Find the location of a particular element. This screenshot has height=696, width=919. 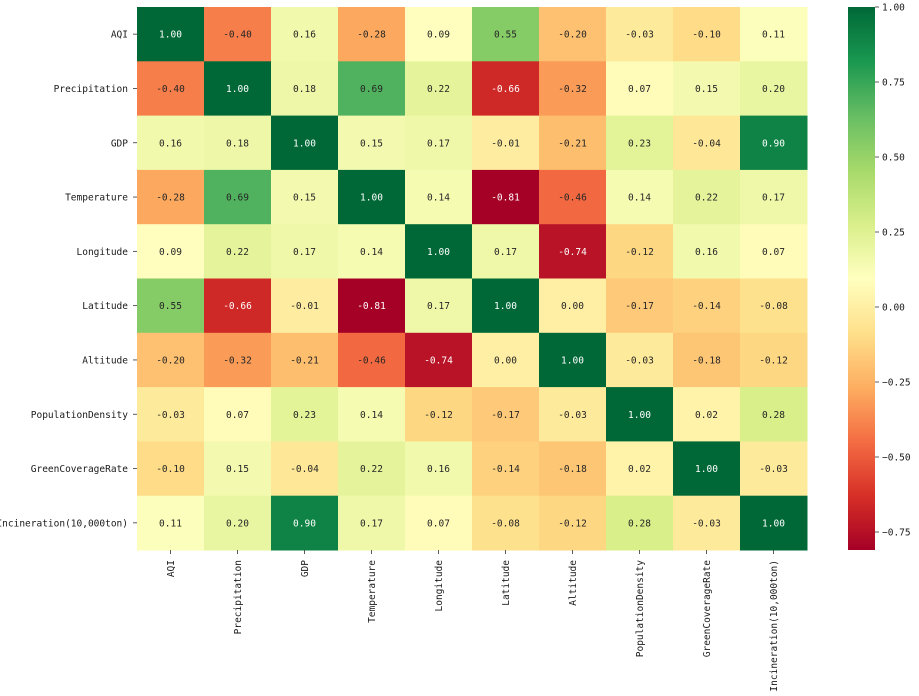

cell-value-label: -0.20 is located at coordinates (170, 360).